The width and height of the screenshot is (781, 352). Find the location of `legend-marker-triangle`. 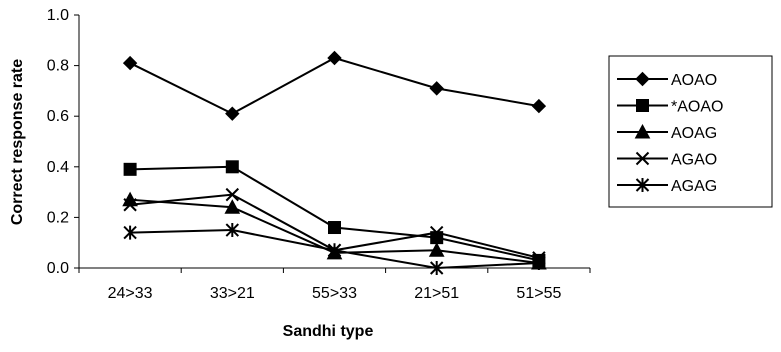

legend-marker-triangle is located at coordinates (642, 131).